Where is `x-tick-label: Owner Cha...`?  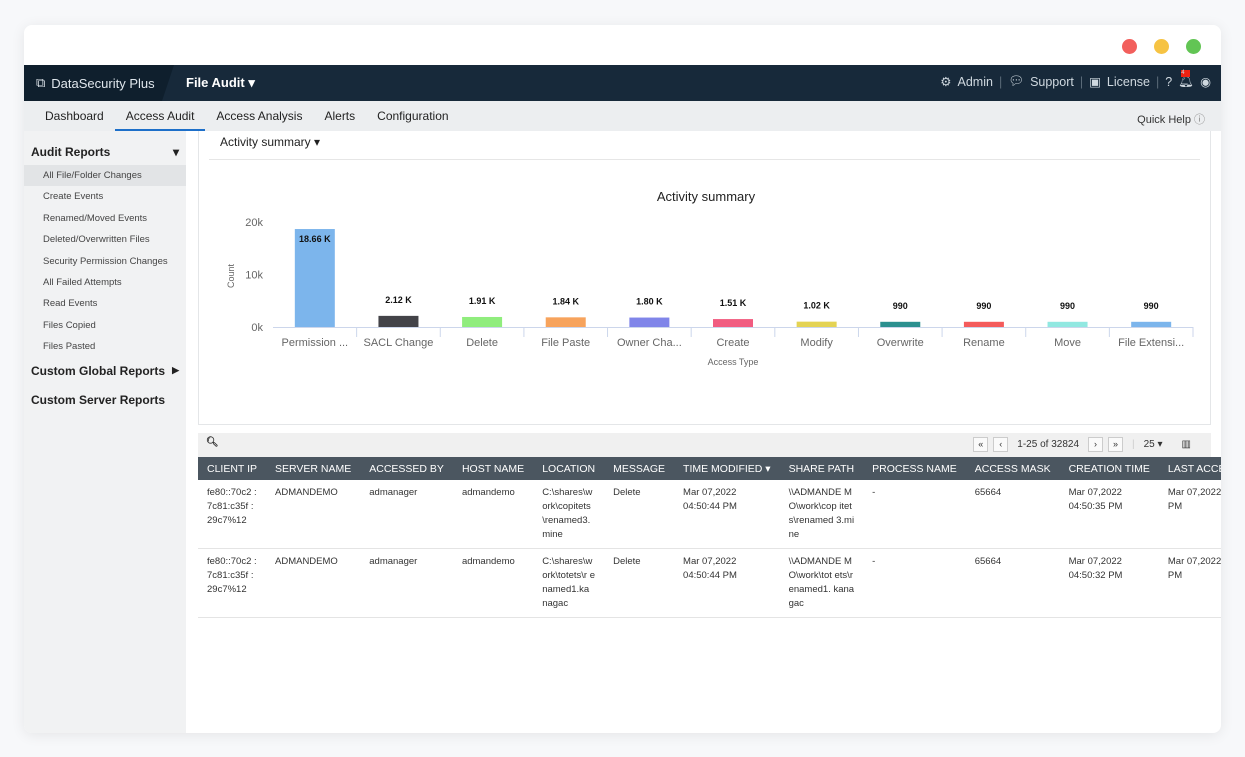 x-tick-label: Owner Cha... is located at coordinates (649, 343).